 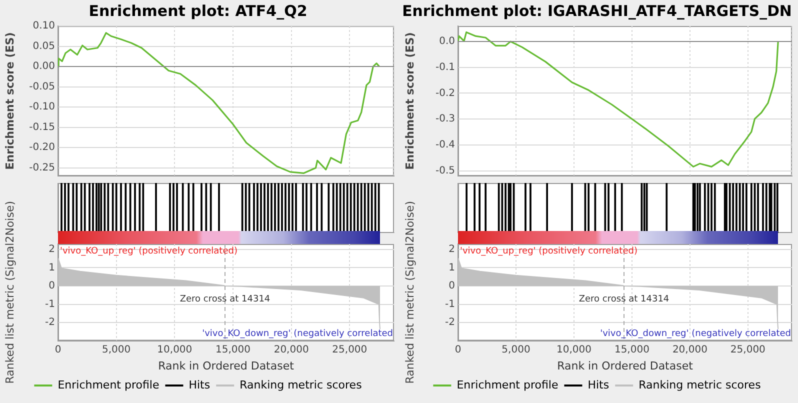 What do you see at coordinates (445, 170) in the screenshot?
I see `y-tick-label: -0.5` at bounding box center [445, 170].